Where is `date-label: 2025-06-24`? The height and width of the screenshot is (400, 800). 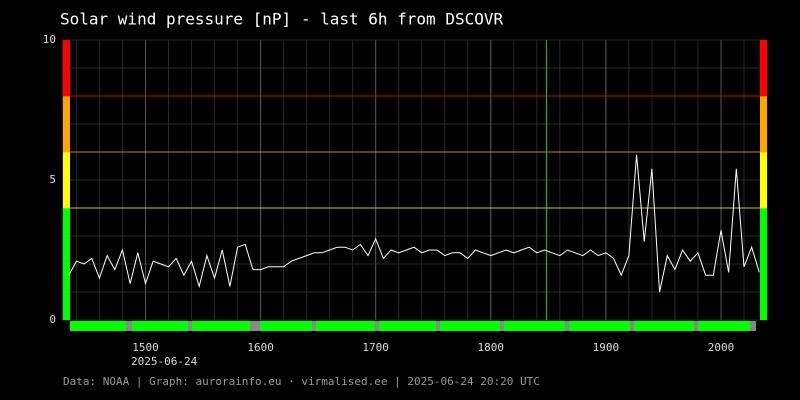 date-label: 2025-06-24 is located at coordinates (164, 361).